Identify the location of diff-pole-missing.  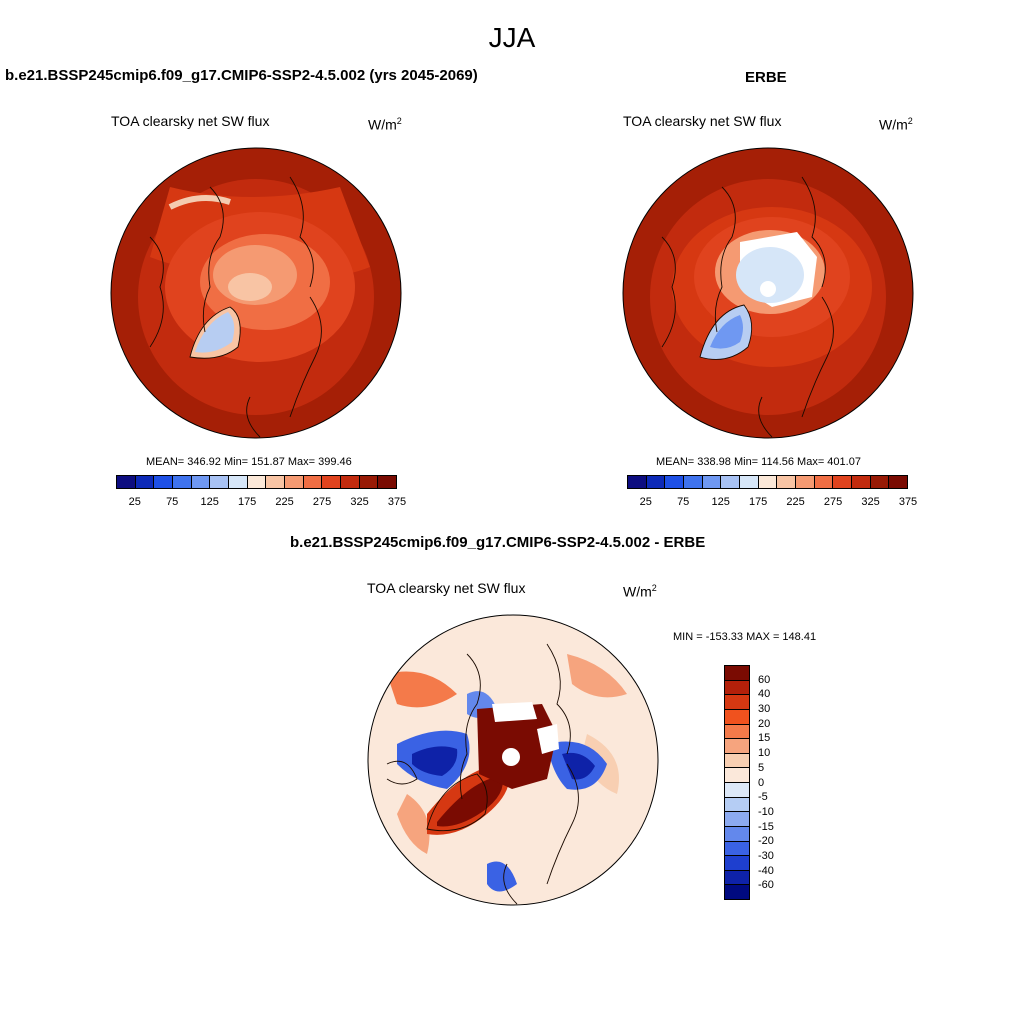
(511, 757).